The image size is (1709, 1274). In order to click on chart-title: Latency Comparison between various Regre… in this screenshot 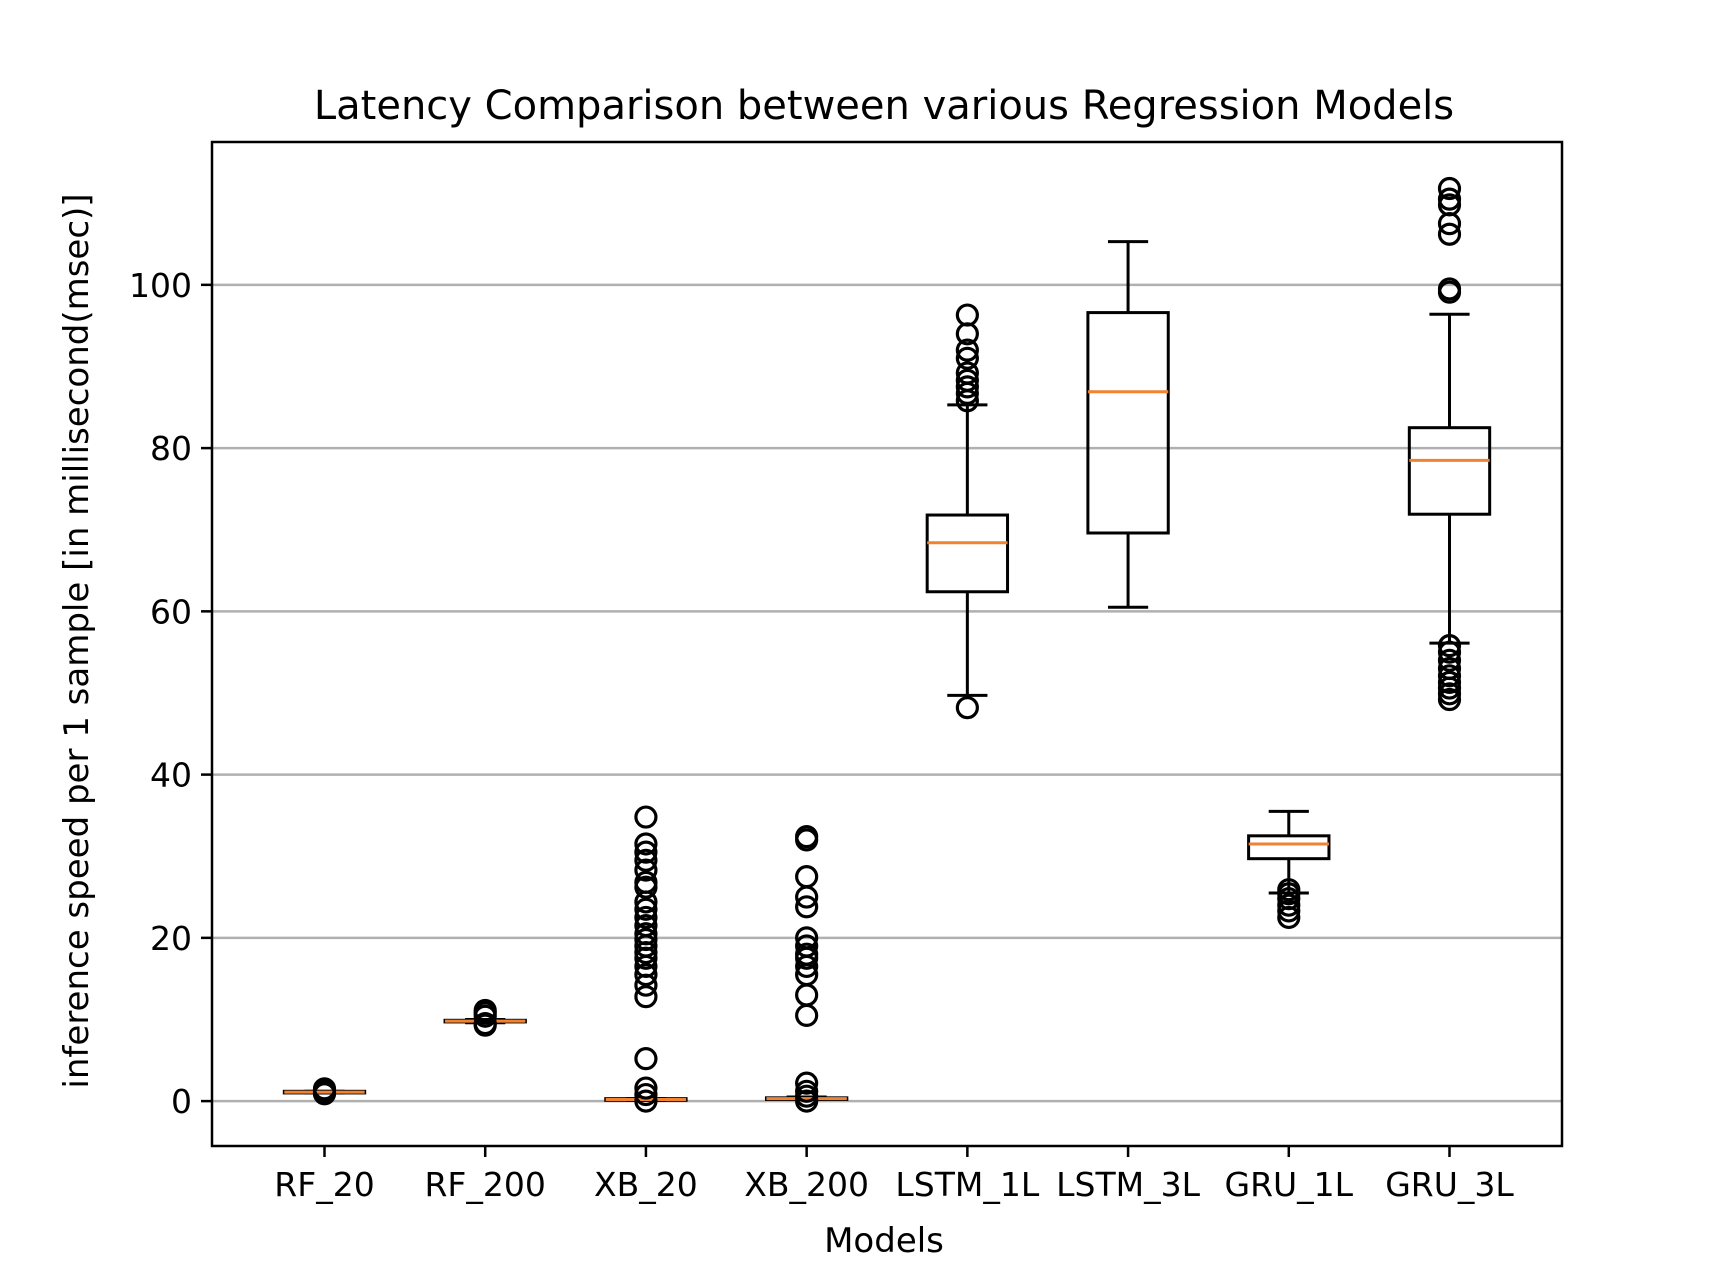, I will do `click(884, 106)`.